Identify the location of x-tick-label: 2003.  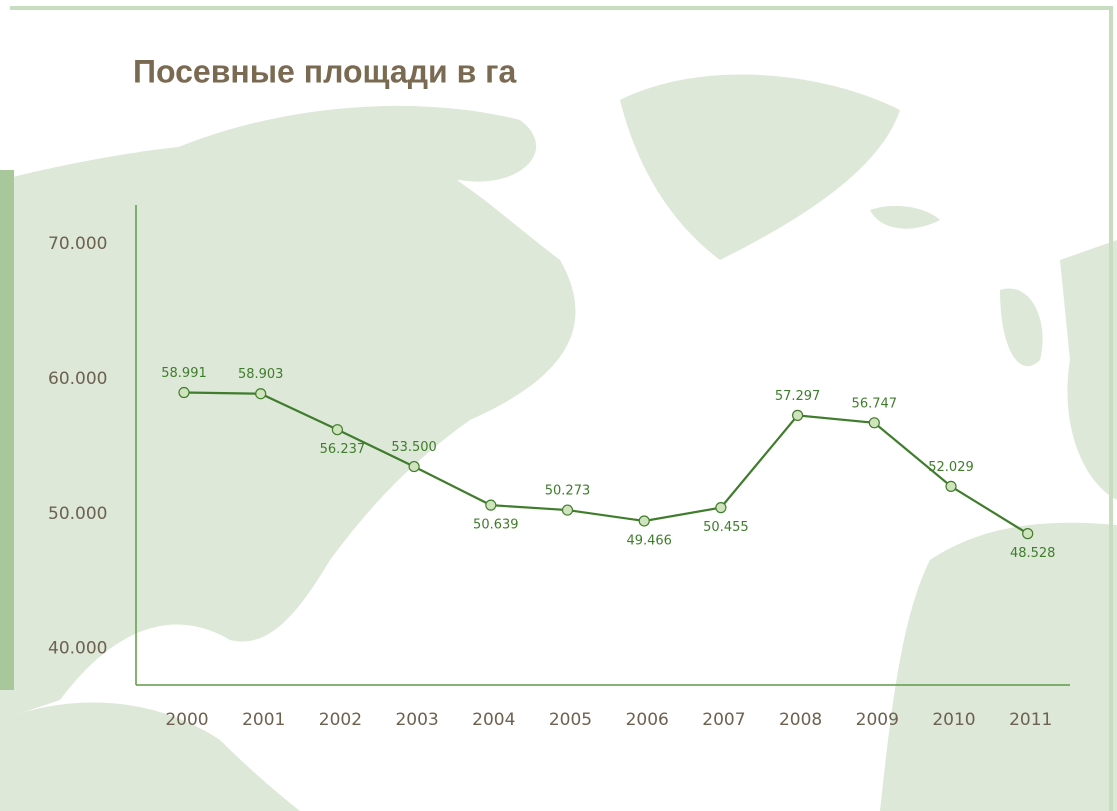
(416, 720).